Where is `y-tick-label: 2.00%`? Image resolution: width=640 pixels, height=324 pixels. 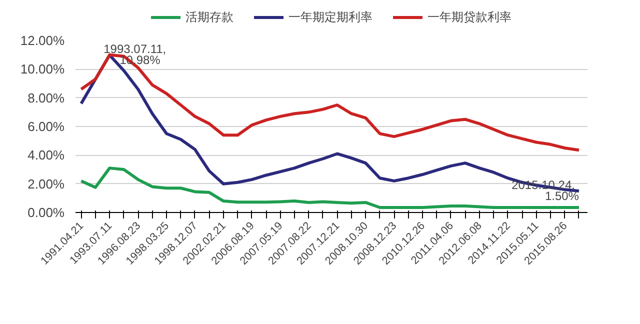 y-tick-label: 2.00% is located at coordinates (46, 184).